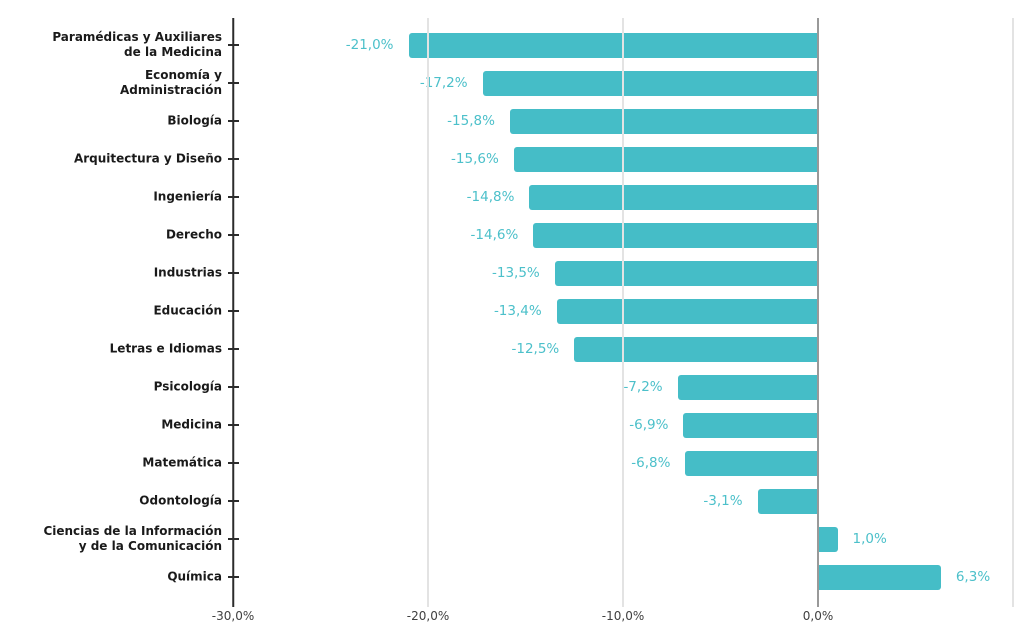 The height and width of the screenshot is (636, 1024). Describe the element at coordinates (233, 312) in the screenshot. I see `y-axis-line` at that location.